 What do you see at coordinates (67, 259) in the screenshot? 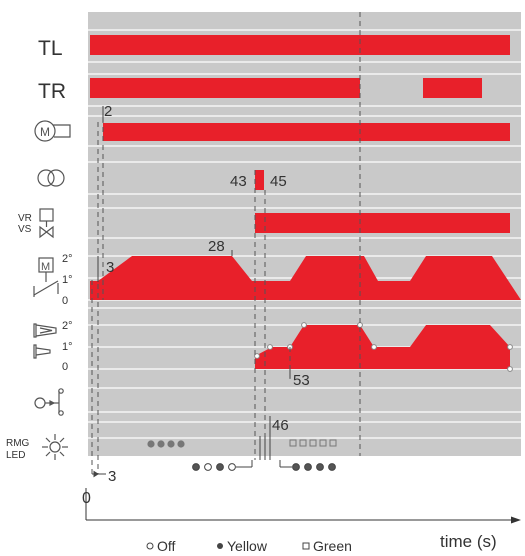
I see `tilt-level-2: 2°` at bounding box center [67, 259].